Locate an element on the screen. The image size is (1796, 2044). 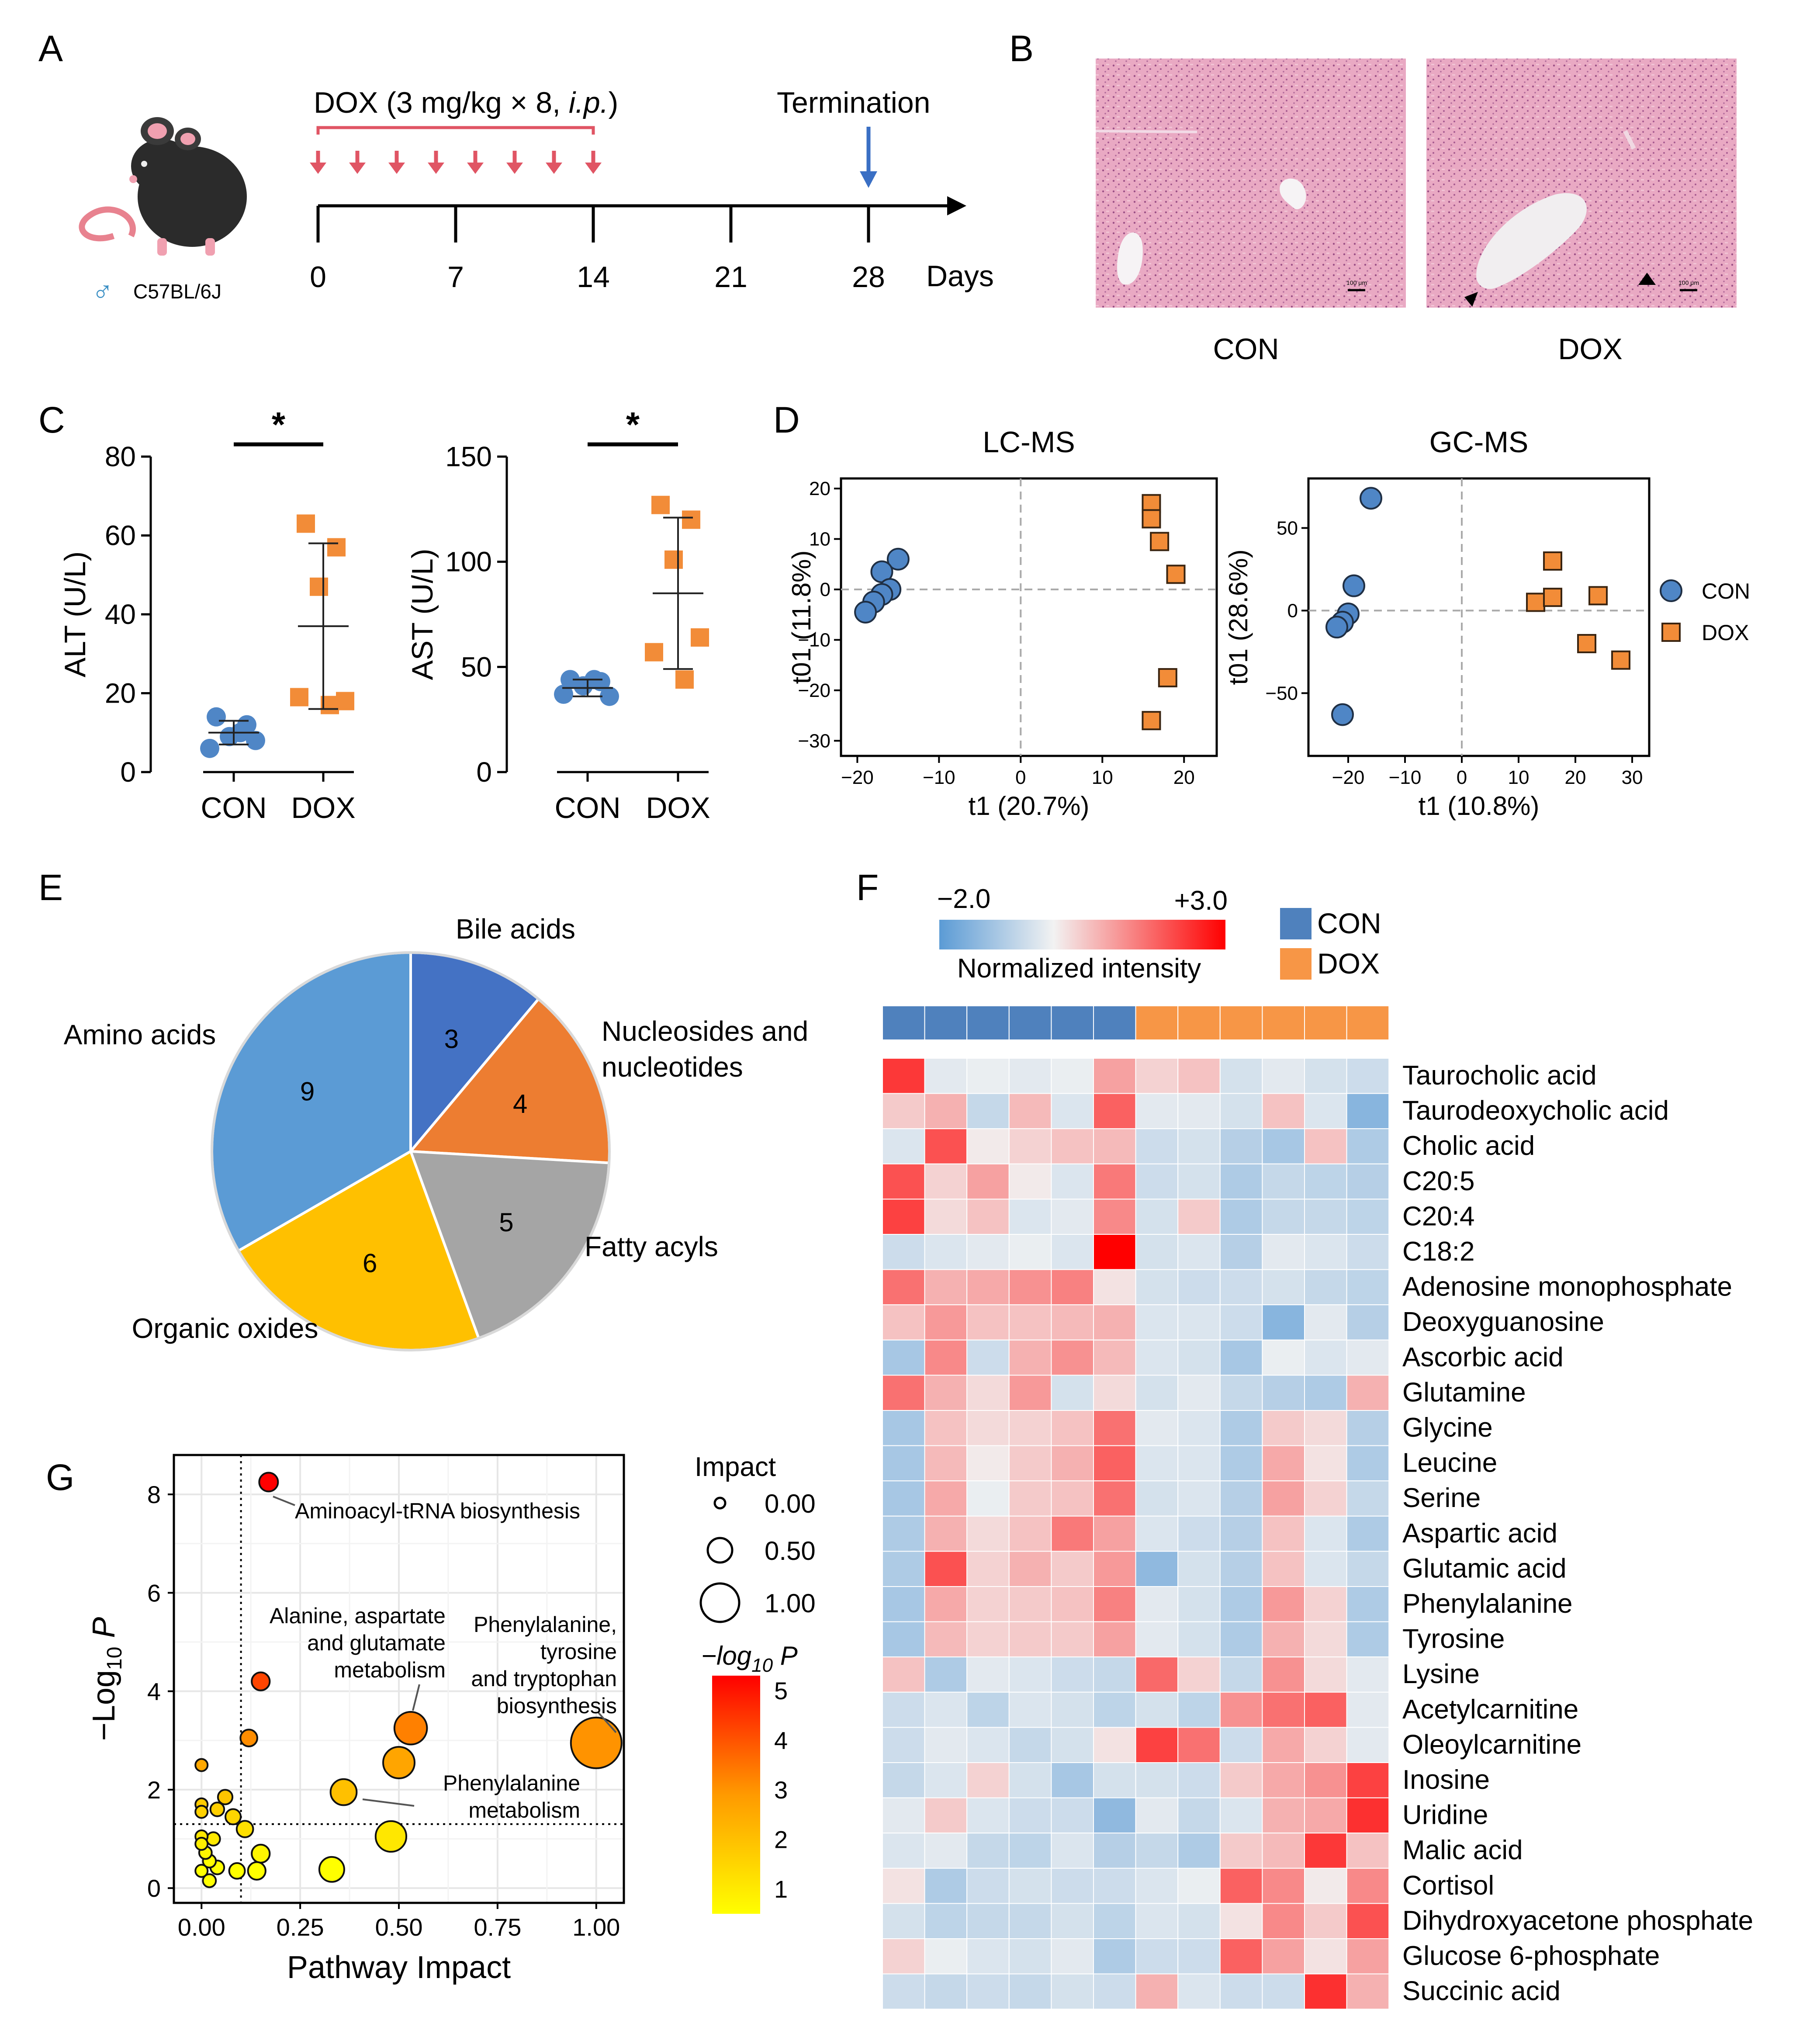
annotation-0-line-0: Aminoacyl-tRNA biosynthesis is located at coordinates (438, 1511).